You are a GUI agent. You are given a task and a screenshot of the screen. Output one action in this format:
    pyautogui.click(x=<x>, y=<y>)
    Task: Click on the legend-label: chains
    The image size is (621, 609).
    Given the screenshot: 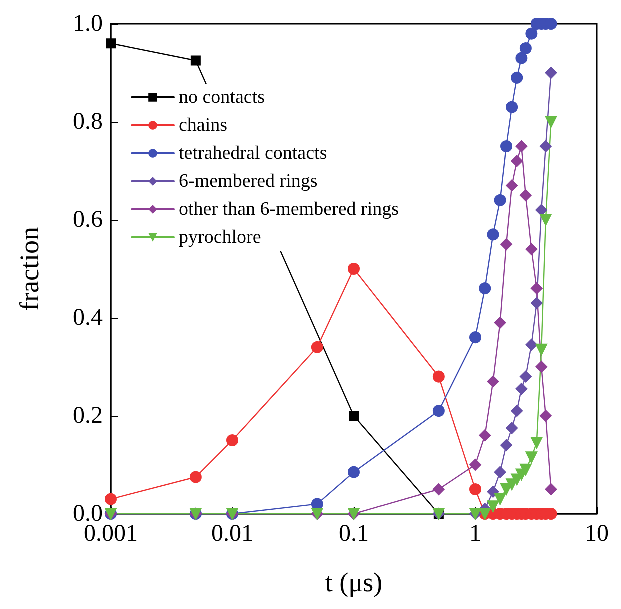 What is the action you would take?
    pyautogui.click(x=203, y=125)
    